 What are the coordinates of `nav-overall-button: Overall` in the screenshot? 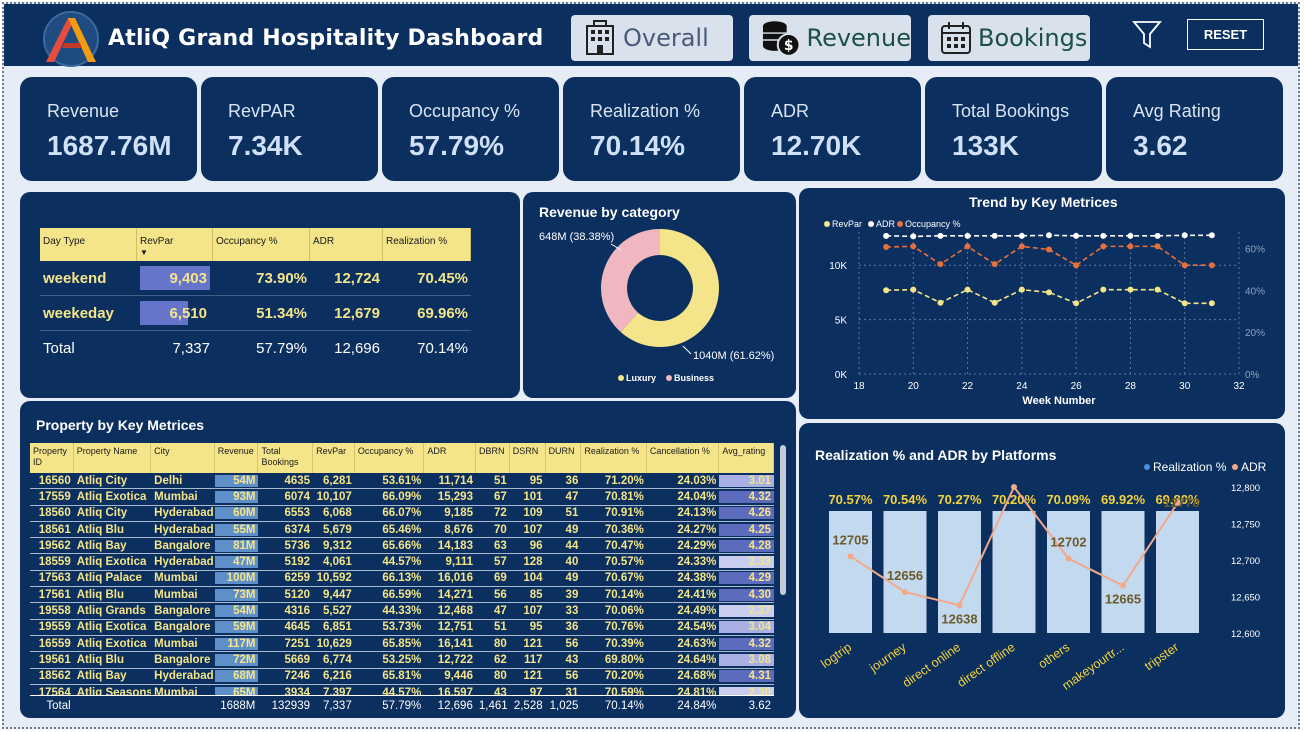 It's located at (652, 38).